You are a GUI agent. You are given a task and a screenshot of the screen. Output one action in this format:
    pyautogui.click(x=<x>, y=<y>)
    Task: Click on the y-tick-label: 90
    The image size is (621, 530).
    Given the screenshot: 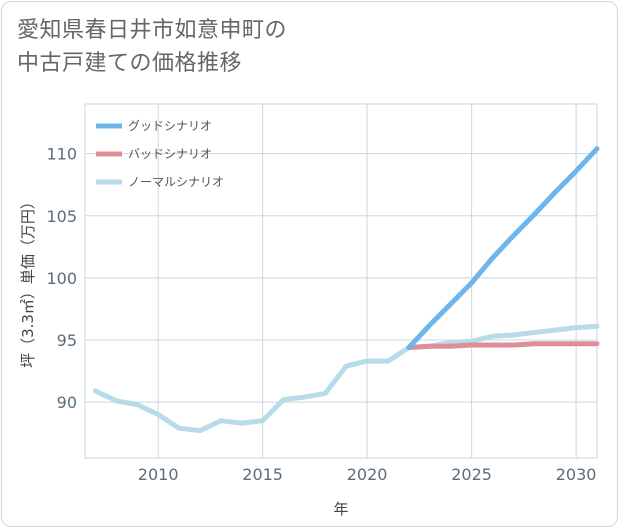 What is the action you would take?
    pyautogui.click(x=67, y=402)
    